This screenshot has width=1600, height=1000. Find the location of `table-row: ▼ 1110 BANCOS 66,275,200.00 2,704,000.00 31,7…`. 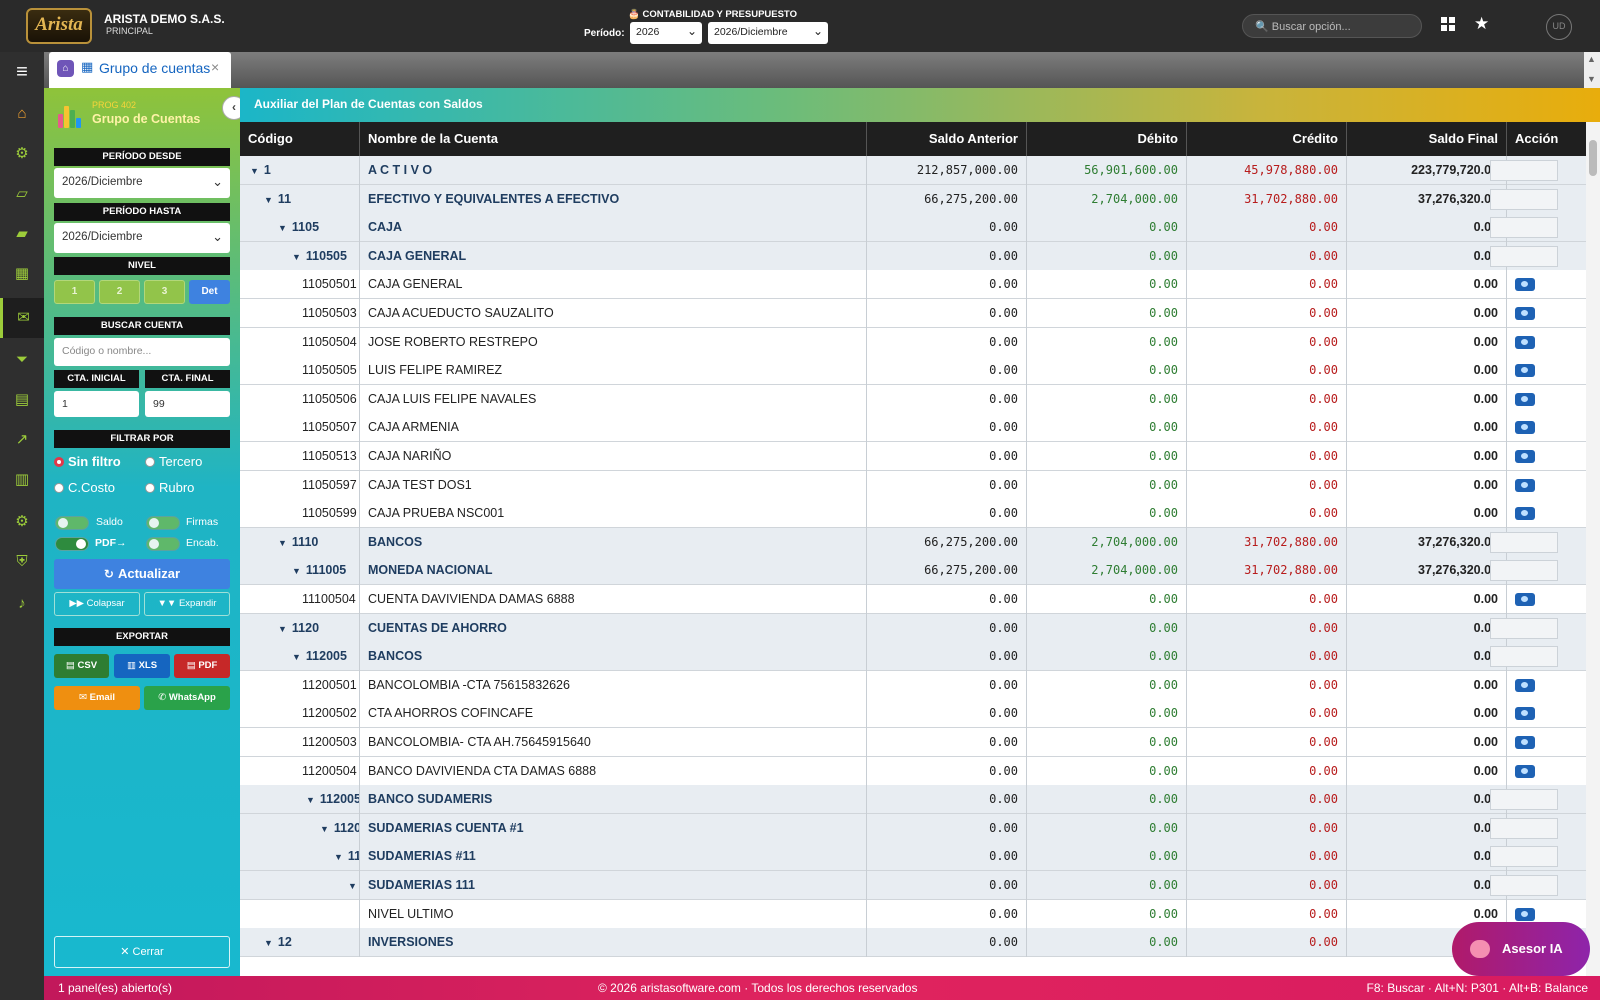

table-row: ▼ 1110 BANCOS 66,275,200.00 2,704,000.00 31,7… is located at coordinates (913, 542).